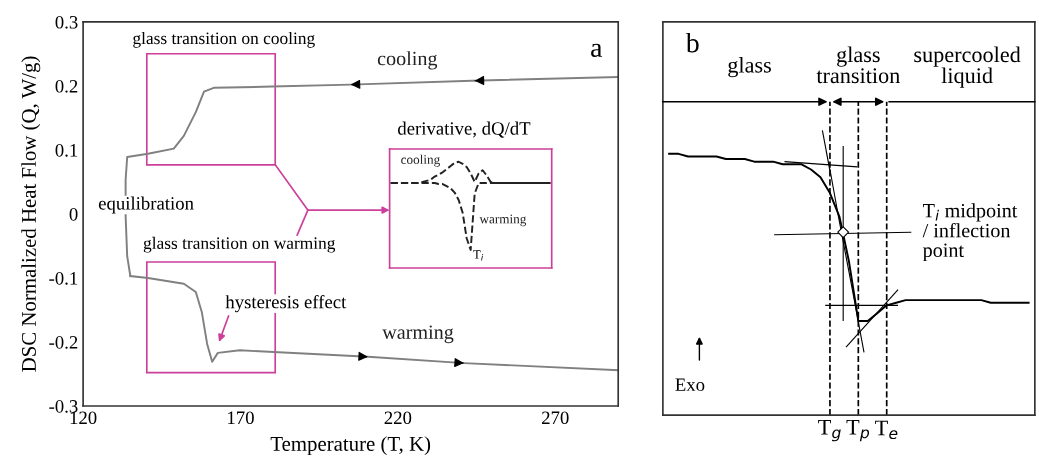 The image size is (1039, 476). Describe the element at coordinates (858, 65) in the screenshot. I see `text: glass transition` at that location.